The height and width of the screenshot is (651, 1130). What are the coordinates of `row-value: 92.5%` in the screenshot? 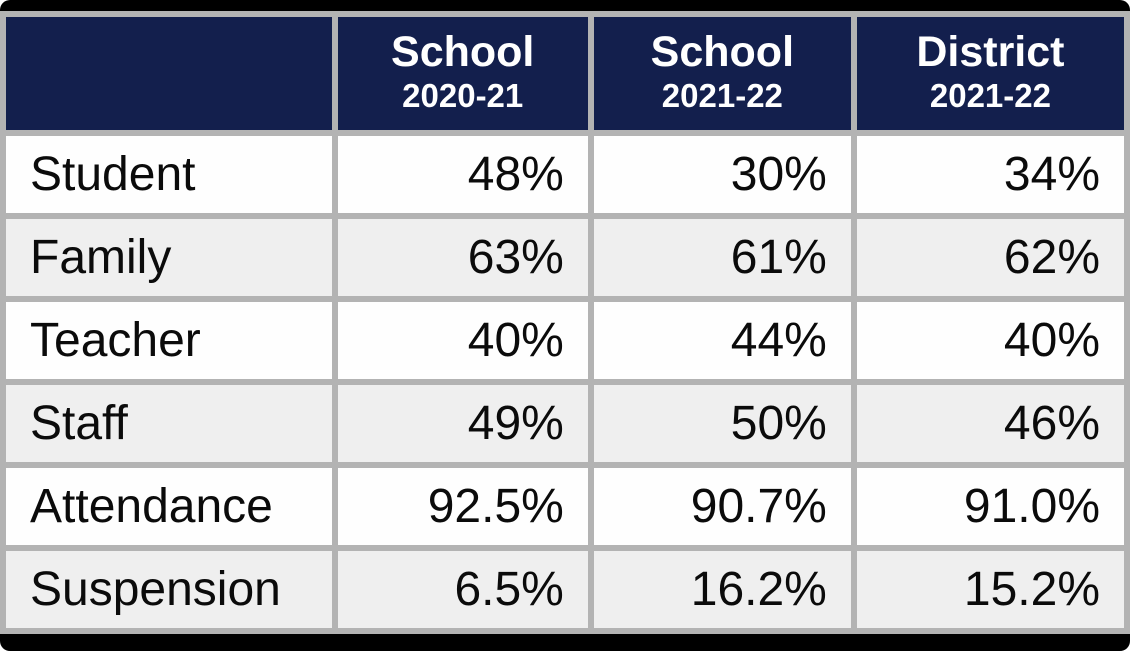 It's located at (462, 506).